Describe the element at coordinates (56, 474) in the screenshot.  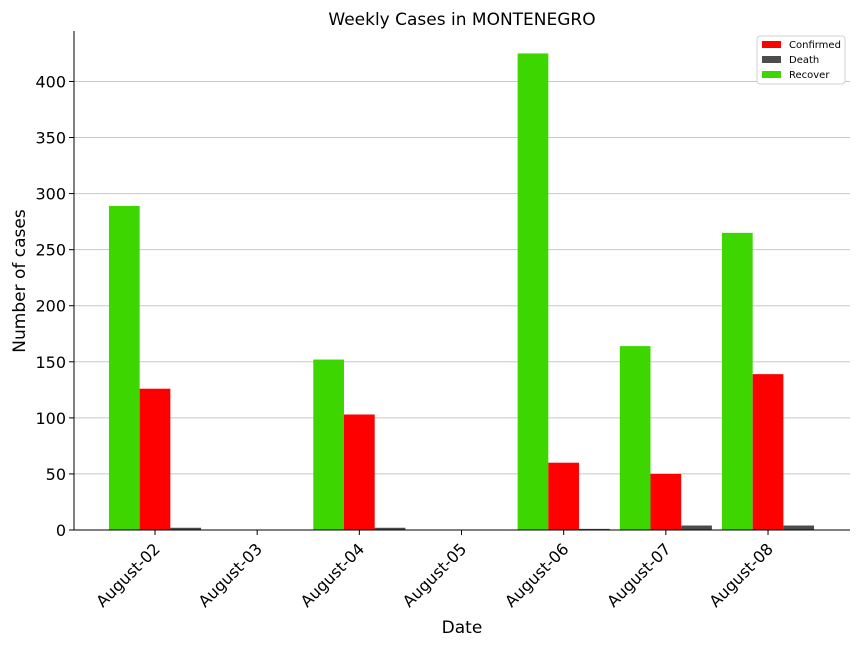
I see `y-tick-label: 50` at that location.